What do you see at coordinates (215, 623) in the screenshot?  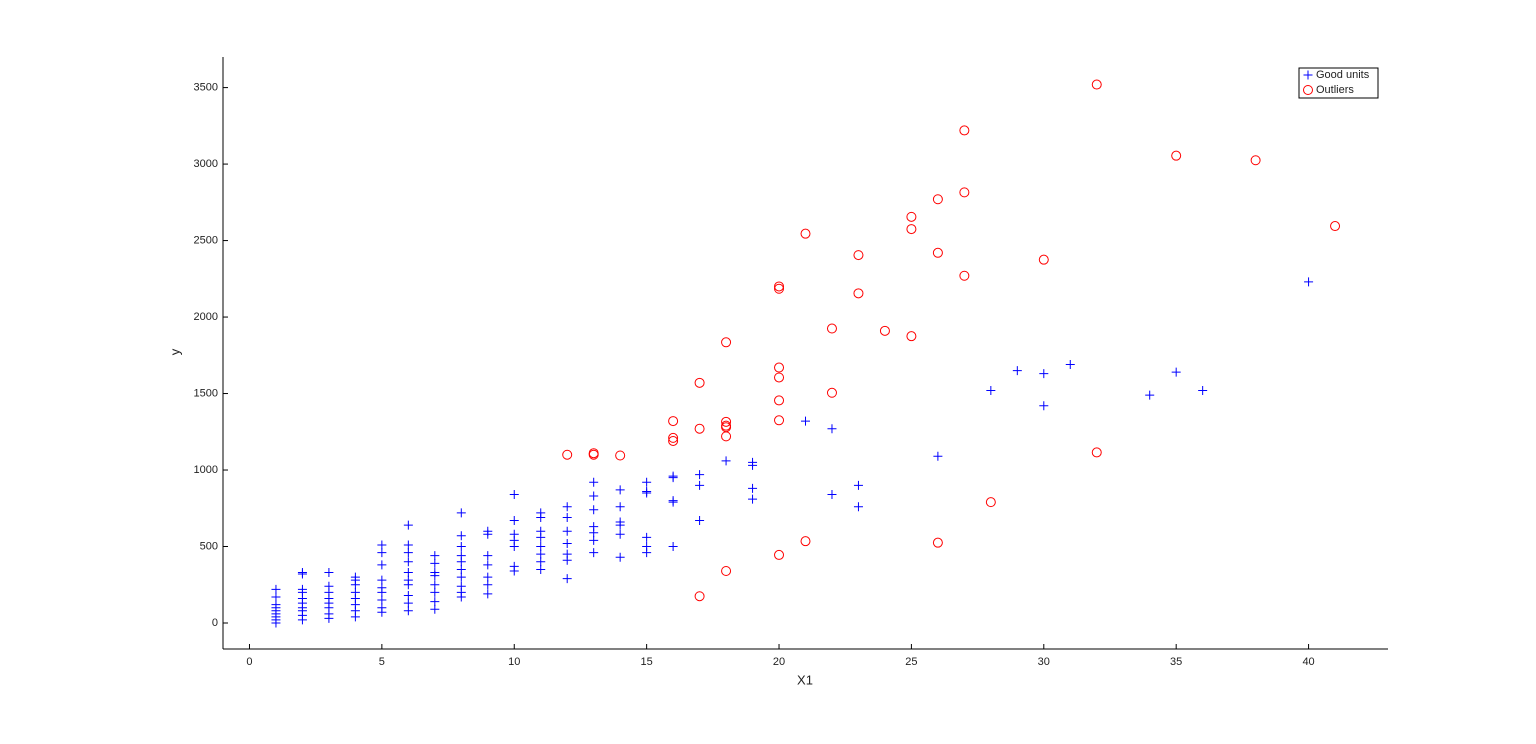 I see `y-tick-label: 0` at bounding box center [215, 623].